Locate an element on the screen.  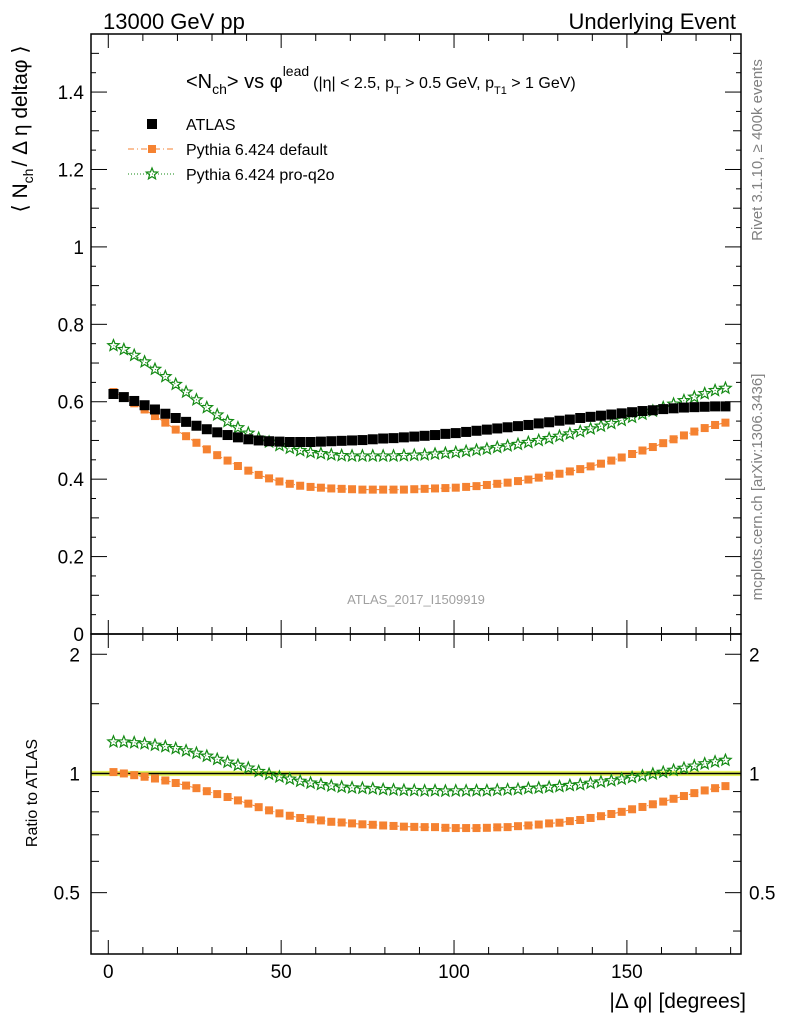
main-y-tick-label: 0.4 is located at coordinates (71, 480).